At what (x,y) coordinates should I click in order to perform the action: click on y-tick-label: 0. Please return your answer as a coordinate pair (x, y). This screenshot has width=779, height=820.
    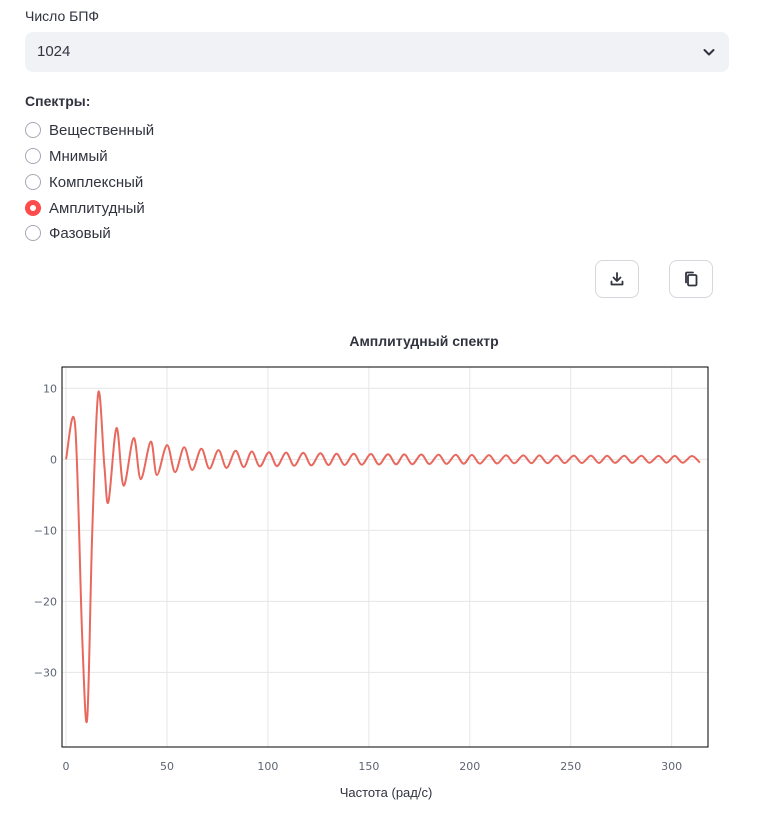
    Looking at the image, I should click on (53, 459).